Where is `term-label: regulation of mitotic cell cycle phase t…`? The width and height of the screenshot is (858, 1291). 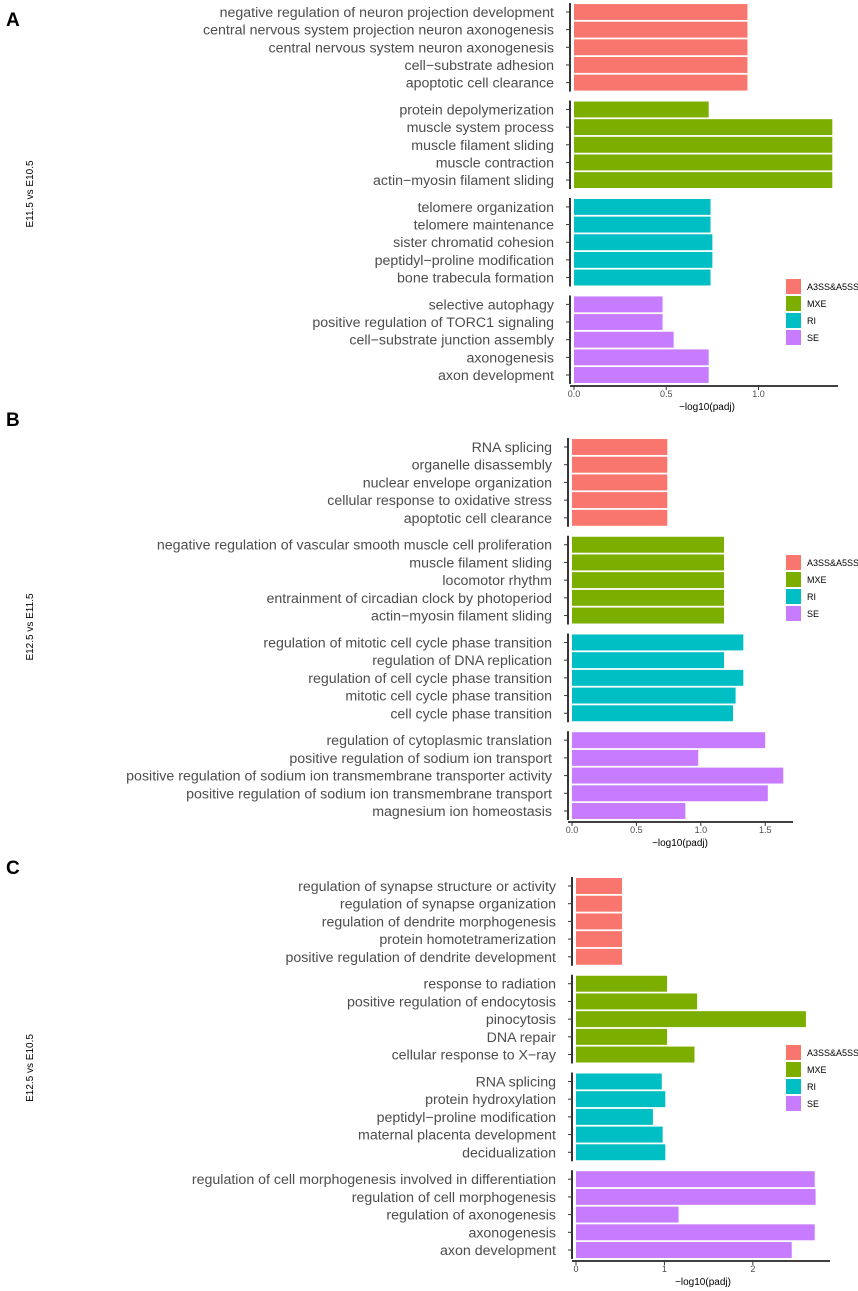 term-label: regulation of mitotic cell cycle phase t… is located at coordinates (407, 643).